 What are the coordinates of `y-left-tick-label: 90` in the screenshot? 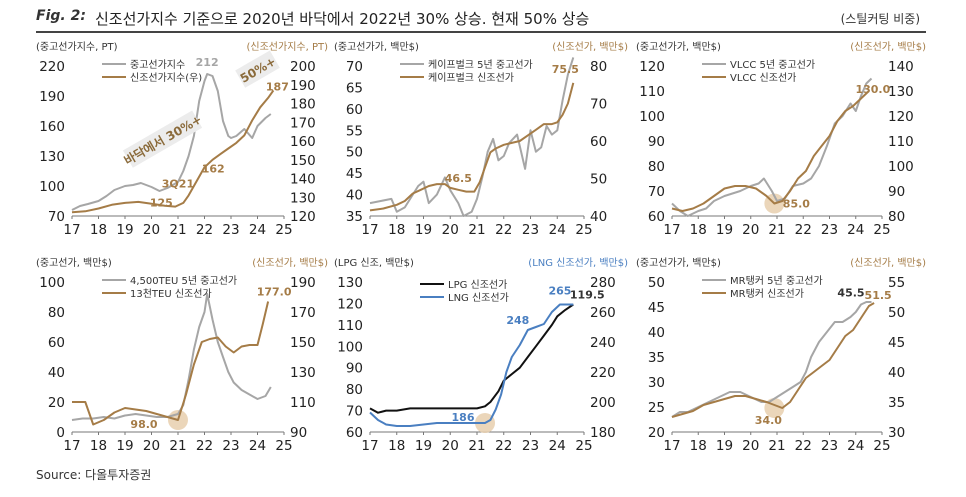 It's located at (354, 369).